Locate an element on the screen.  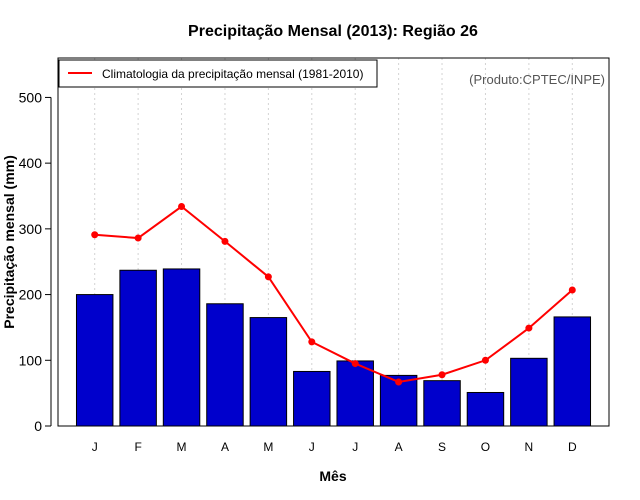
y-tick-label: 100 is located at coordinates (31, 360).